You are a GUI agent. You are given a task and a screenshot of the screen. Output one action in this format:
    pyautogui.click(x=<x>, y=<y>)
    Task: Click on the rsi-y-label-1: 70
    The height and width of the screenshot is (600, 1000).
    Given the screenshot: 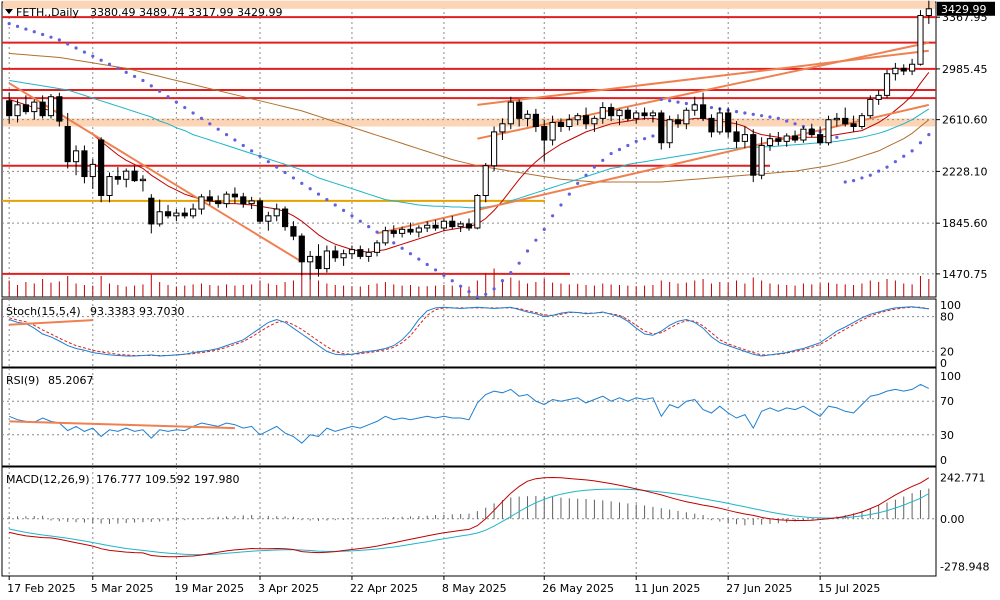 What is the action you would take?
    pyautogui.click(x=947, y=401)
    